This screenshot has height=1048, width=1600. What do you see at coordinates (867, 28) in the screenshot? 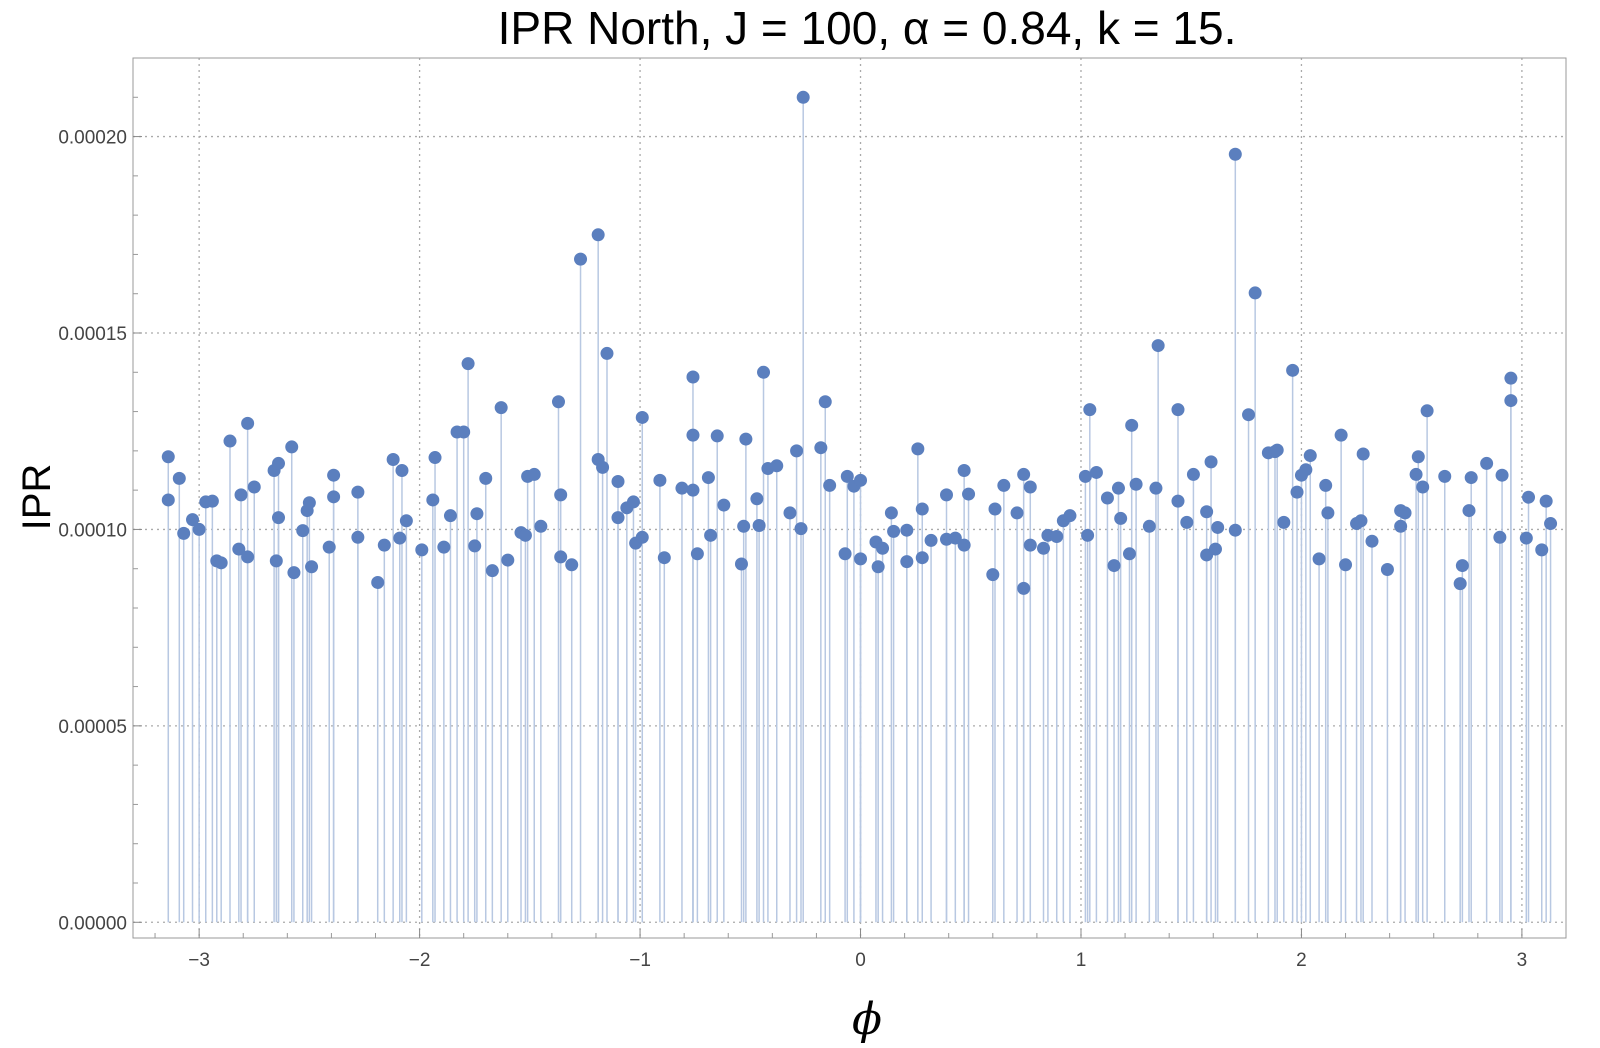
I see `chart-title: IPR North, J = 100, α = 0.84, k = 15.` at bounding box center [867, 28].